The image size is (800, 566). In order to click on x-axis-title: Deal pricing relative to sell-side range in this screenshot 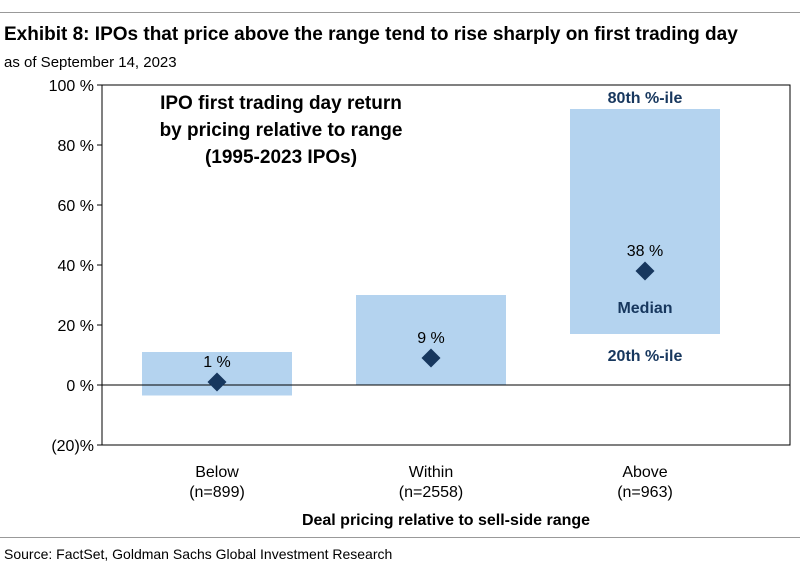, I will do `click(446, 520)`.